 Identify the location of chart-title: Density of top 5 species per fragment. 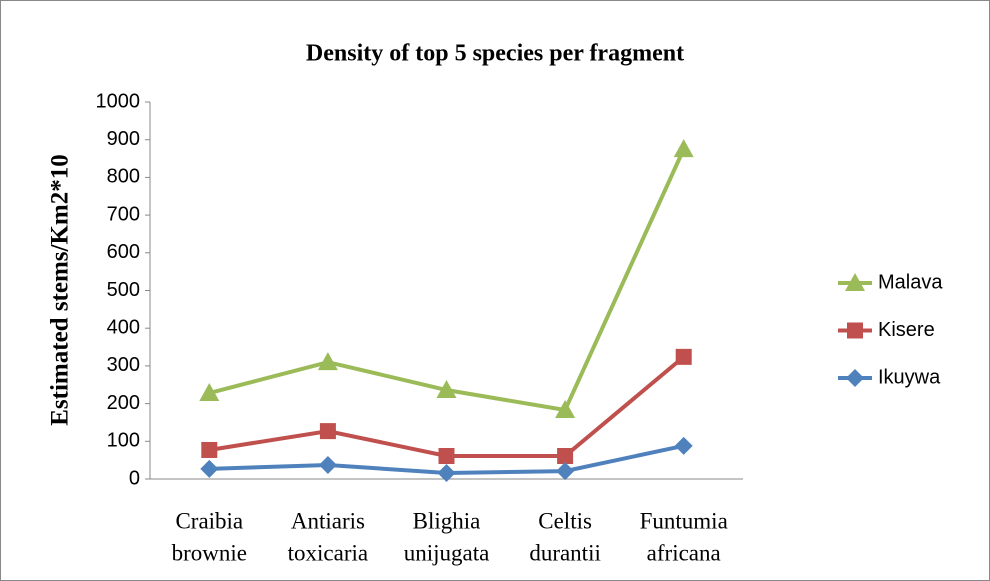
(495, 54).